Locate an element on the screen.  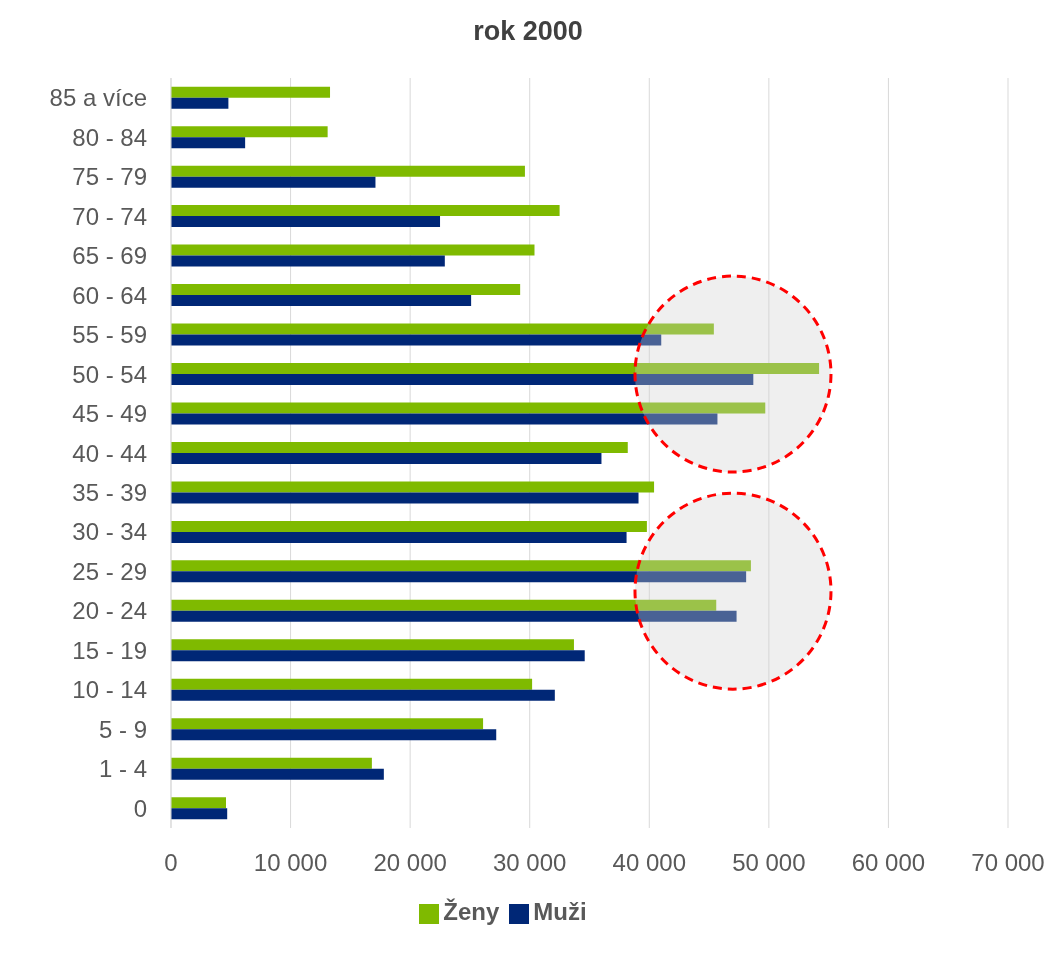
y-tick-label: 0 is located at coordinates (140, 808).